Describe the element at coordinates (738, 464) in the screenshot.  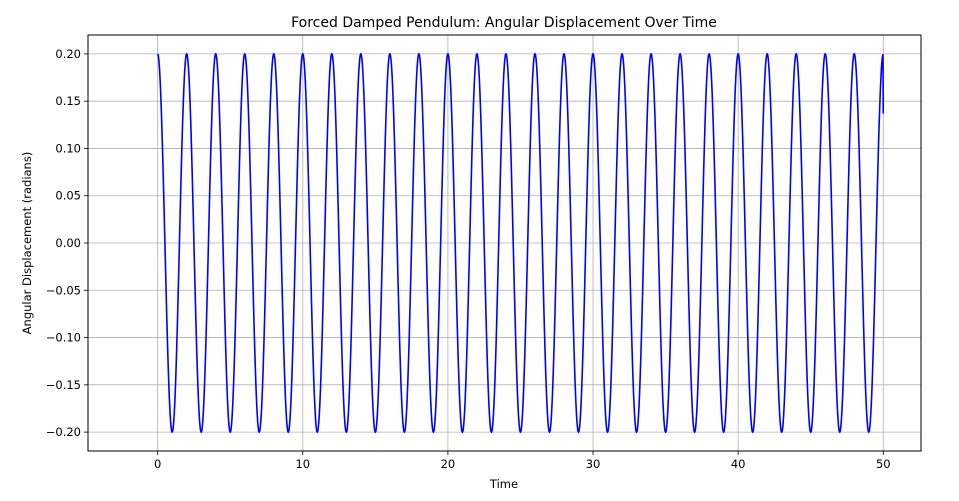
I see `x-tick-label: 40` at that location.